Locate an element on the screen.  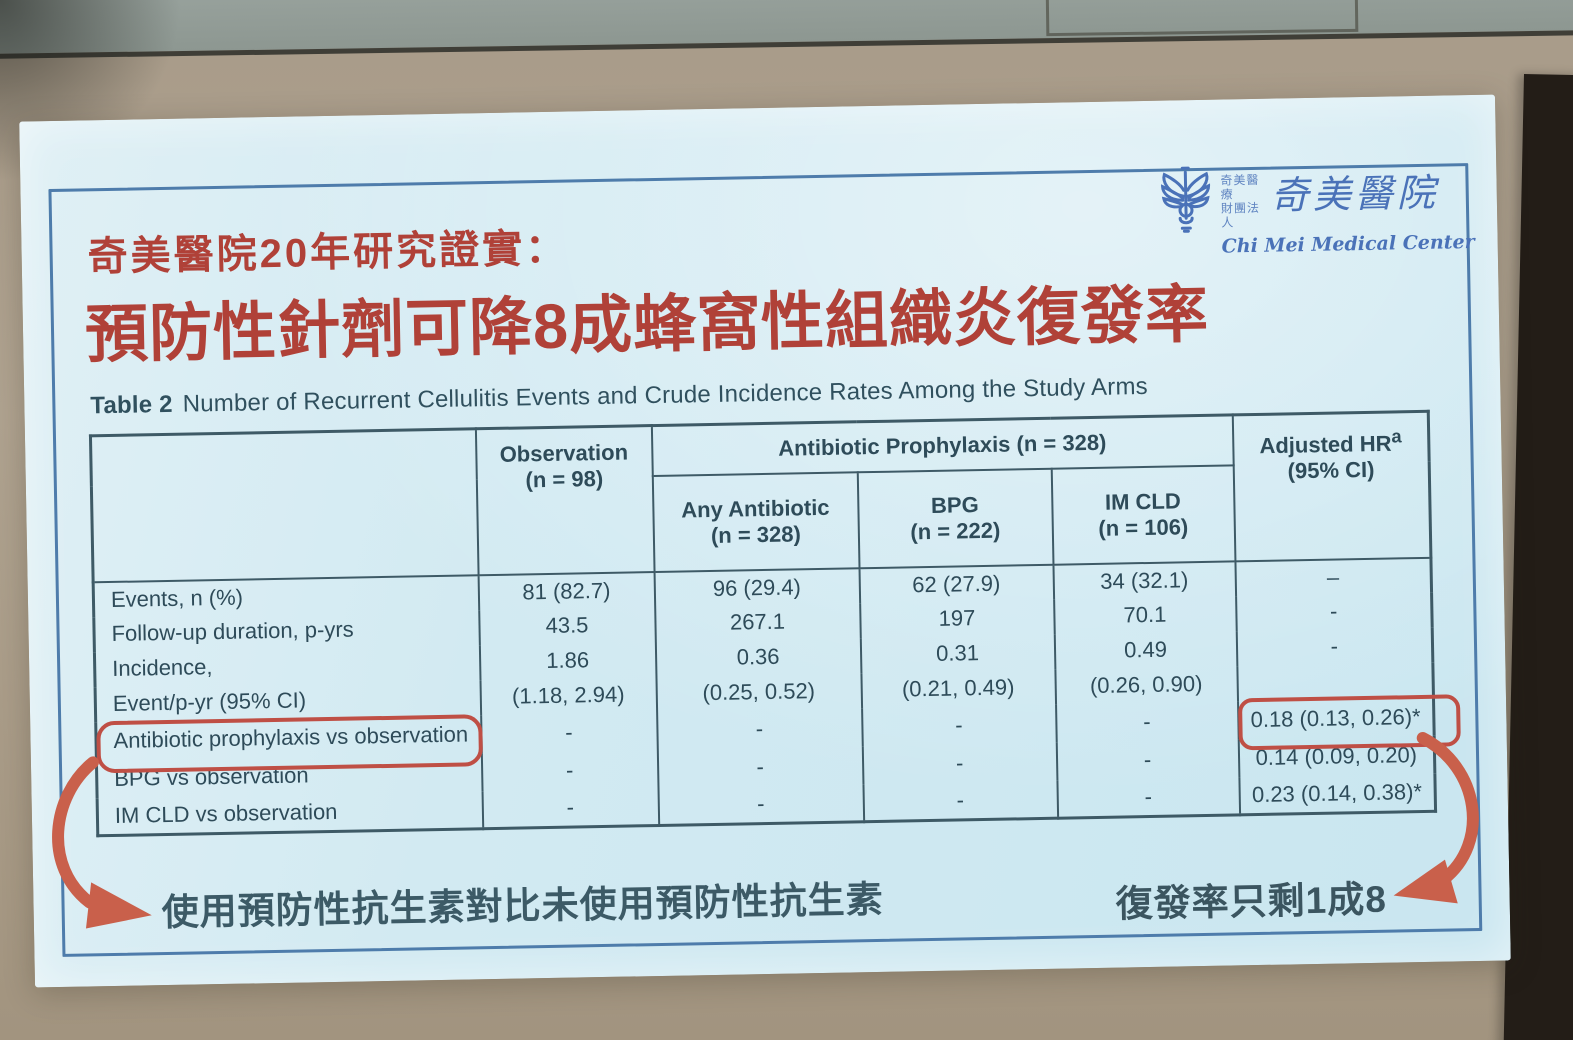
table-caption-prefix: Table 2 is located at coordinates (131, 405).